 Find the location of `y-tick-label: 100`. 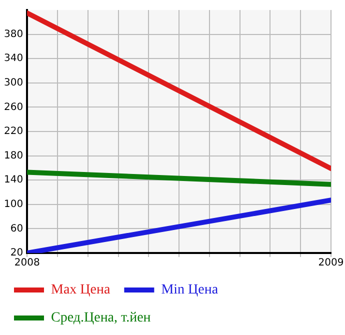

y-tick-label: 100 is located at coordinates (14, 204).